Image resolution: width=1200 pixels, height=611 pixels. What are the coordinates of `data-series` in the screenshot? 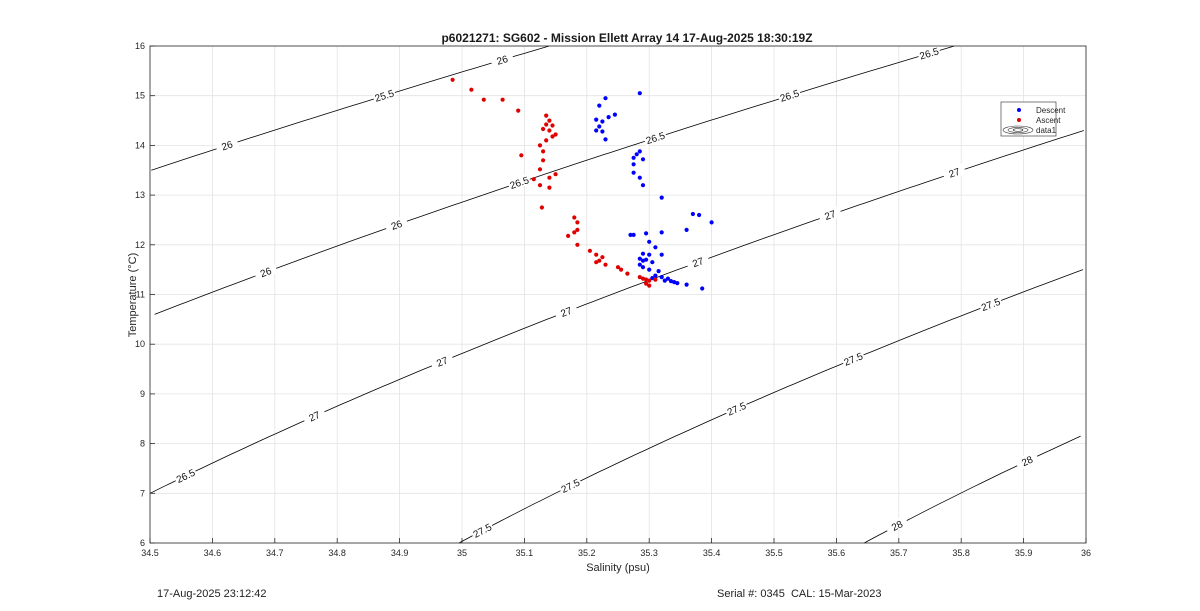 It's located at (582, 184).